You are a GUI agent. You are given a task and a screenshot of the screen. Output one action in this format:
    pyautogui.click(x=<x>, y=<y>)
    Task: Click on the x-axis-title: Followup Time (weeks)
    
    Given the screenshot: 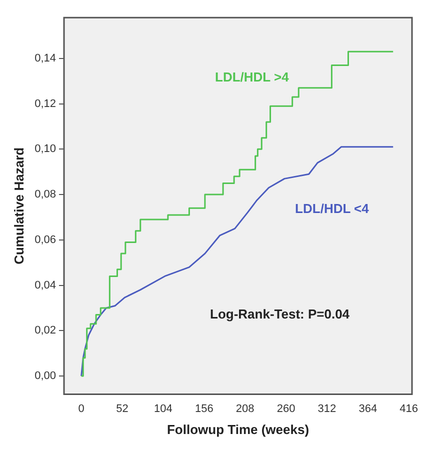 What is the action you would take?
    pyautogui.click(x=238, y=429)
    